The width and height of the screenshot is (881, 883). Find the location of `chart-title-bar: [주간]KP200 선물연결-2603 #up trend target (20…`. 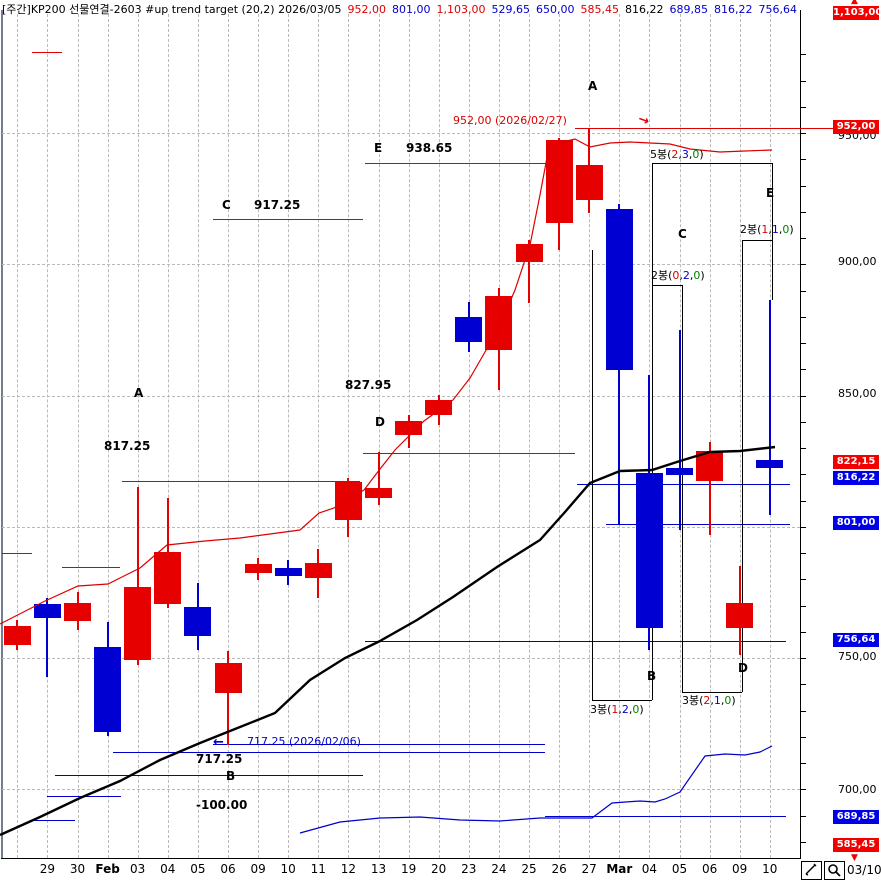

chart-title-bar: [주간]KP200 선물연결-2603 #up trend target (20… is located at coordinates (402, 9).